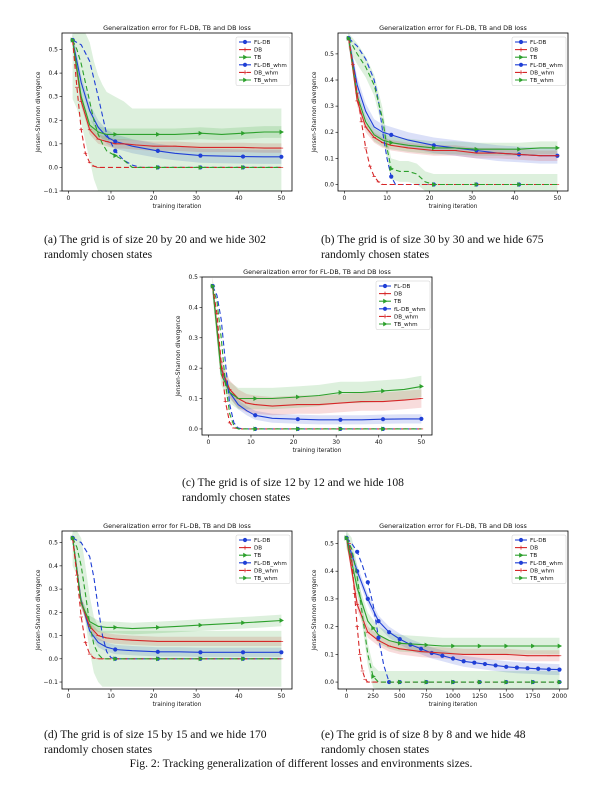 The width and height of the screenshot is (602, 787). What do you see at coordinates (294, 442) in the screenshot?
I see `x-tick-label: 20` at bounding box center [294, 442].